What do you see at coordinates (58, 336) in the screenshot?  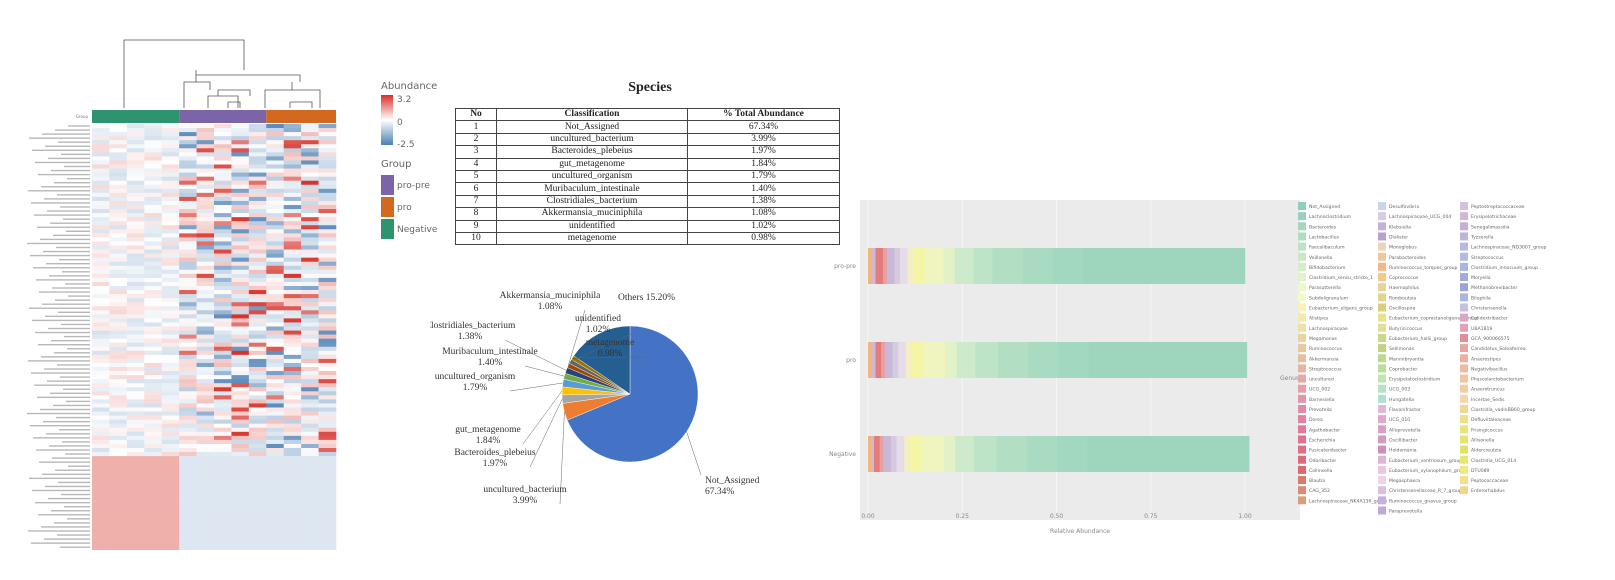 I see `heatmap-row-labels` at bounding box center [58, 336].